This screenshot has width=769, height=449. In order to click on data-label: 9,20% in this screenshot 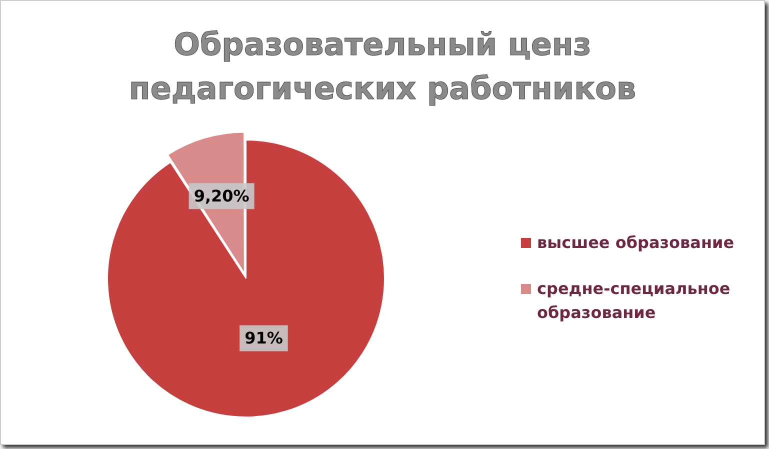, I will do `click(222, 196)`.